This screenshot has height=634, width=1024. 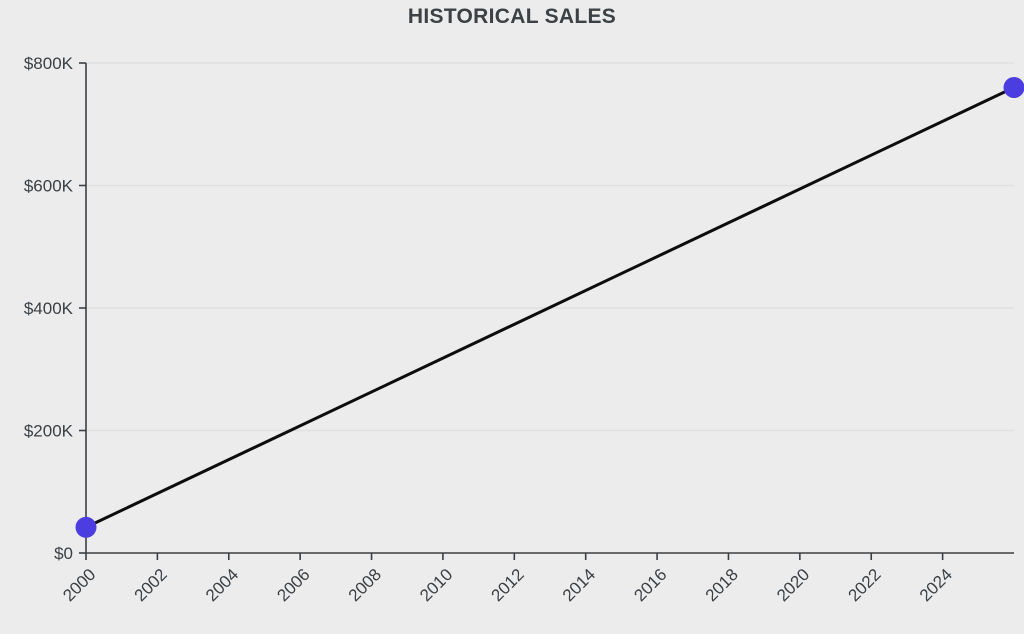 I want to click on x-axis-label: 2022, so click(x=864, y=585).